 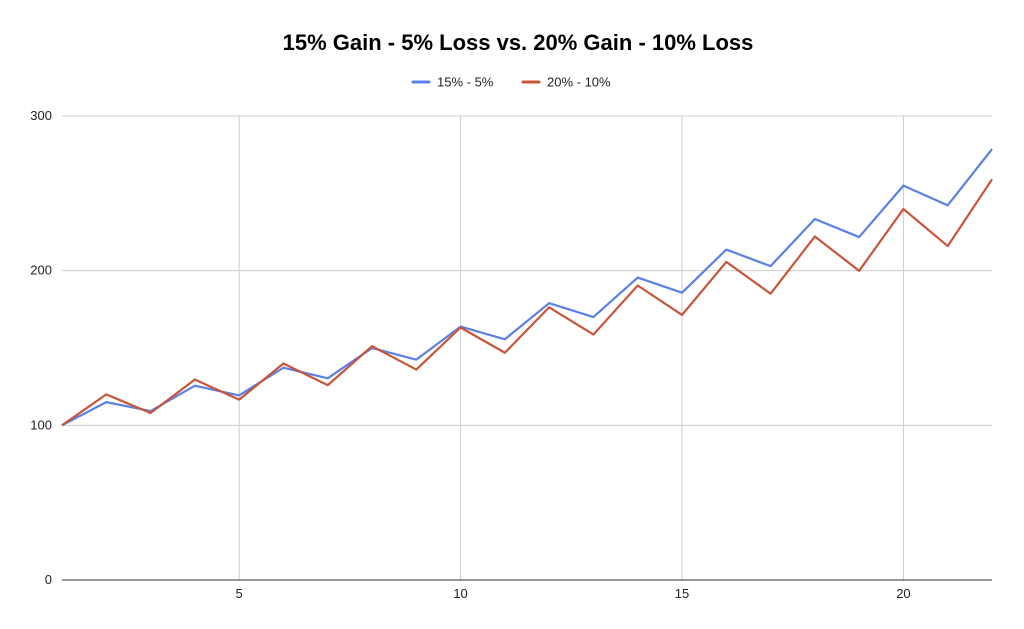 What do you see at coordinates (511, 82) in the screenshot?
I see `legend: 15% - 5% 20% - 10%` at bounding box center [511, 82].